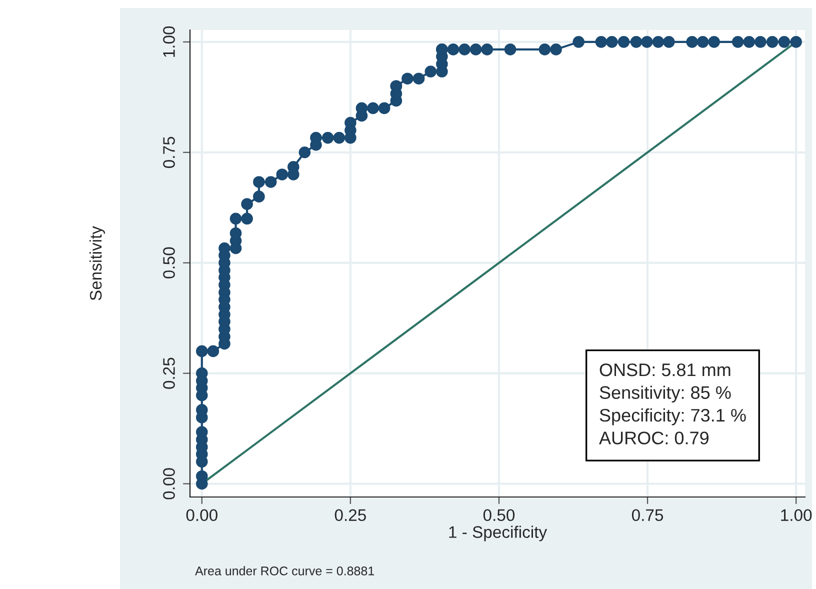 Image resolution: width=816 pixels, height=589 pixels. Describe the element at coordinates (97, 263) in the screenshot. I see `y-axis-title: Sensitivity` at that location.